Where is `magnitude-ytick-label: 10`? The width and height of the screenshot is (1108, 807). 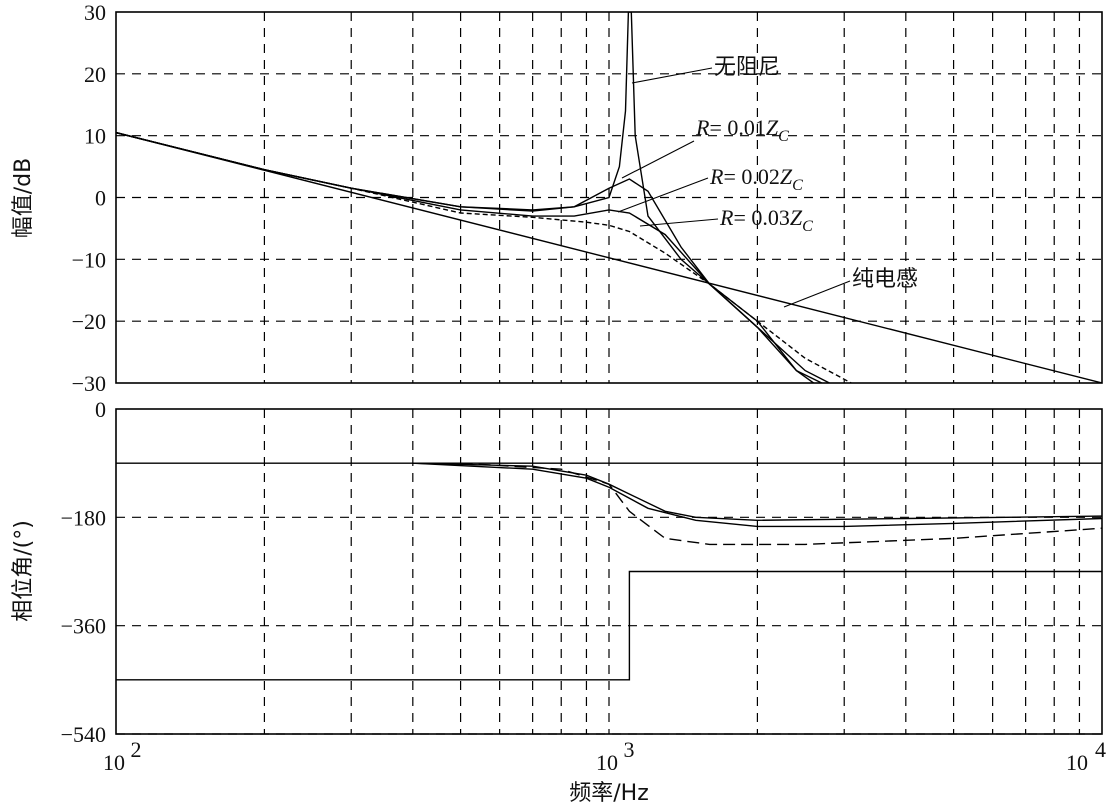 magnitude-ytick-label: 10 is located at coordinates (95, 136).